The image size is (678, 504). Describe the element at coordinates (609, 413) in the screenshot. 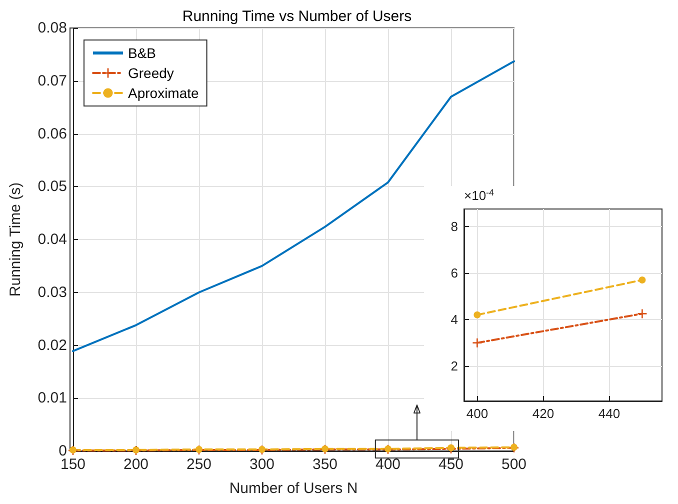

I see `x-tick-label: 440` at that location.